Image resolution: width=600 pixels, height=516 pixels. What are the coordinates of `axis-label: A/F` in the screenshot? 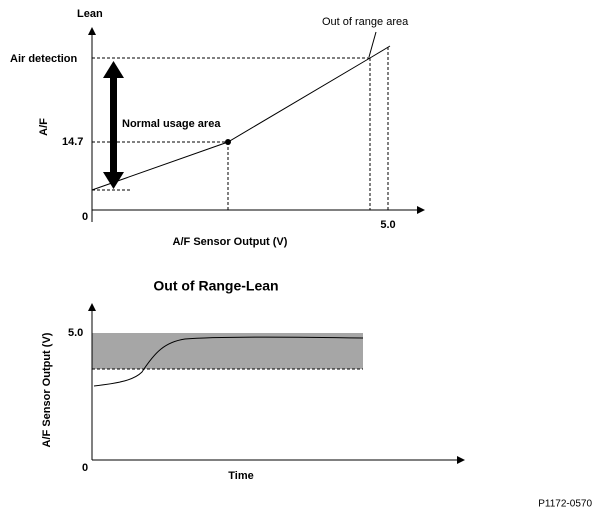 It's located at (44, 127).